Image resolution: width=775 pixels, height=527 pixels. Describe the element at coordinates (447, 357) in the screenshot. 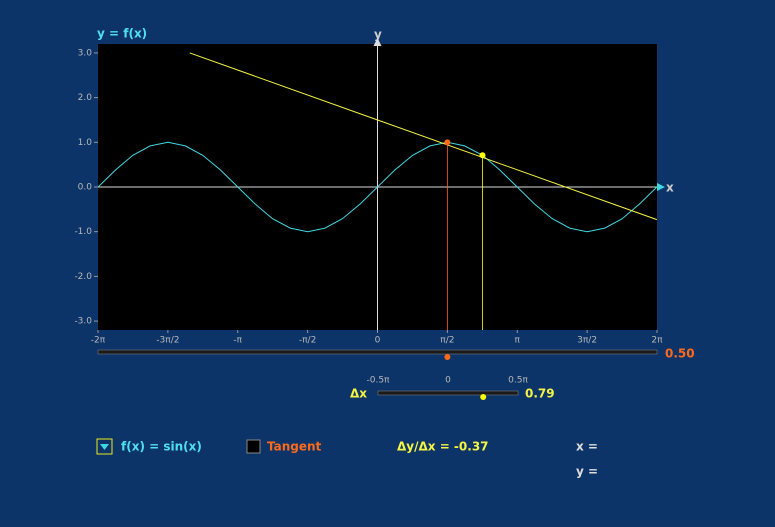

I see `slider-thumb` at that location.